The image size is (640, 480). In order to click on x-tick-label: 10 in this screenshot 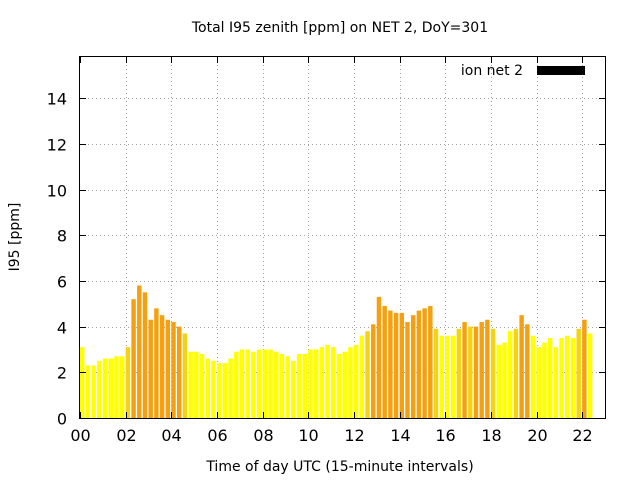, I will do `click(308, 435)`.